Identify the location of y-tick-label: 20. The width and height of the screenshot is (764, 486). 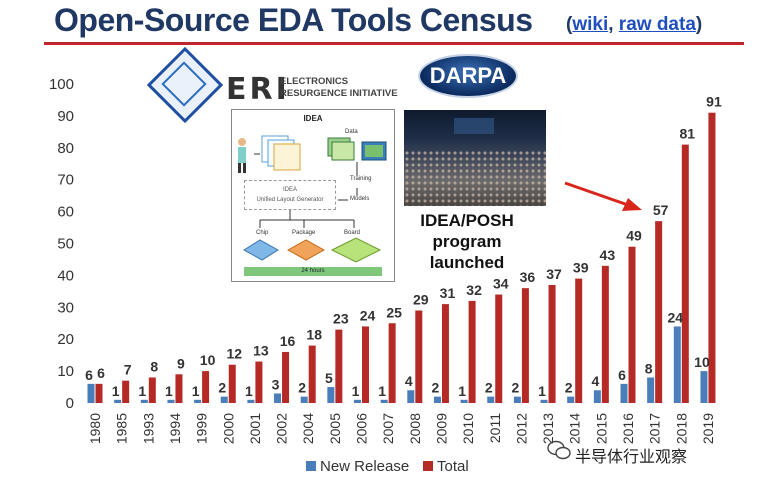
(65, 339).